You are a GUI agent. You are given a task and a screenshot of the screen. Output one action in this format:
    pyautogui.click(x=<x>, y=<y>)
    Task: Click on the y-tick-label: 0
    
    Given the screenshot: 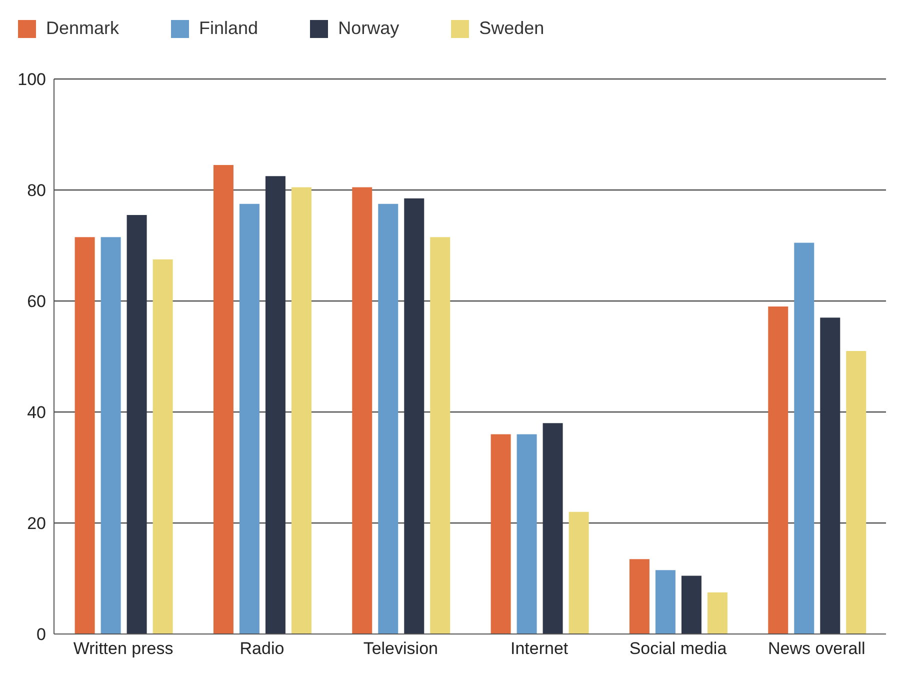 What is the action you would take?
    pyautogui.click(x=41, y=634)
    